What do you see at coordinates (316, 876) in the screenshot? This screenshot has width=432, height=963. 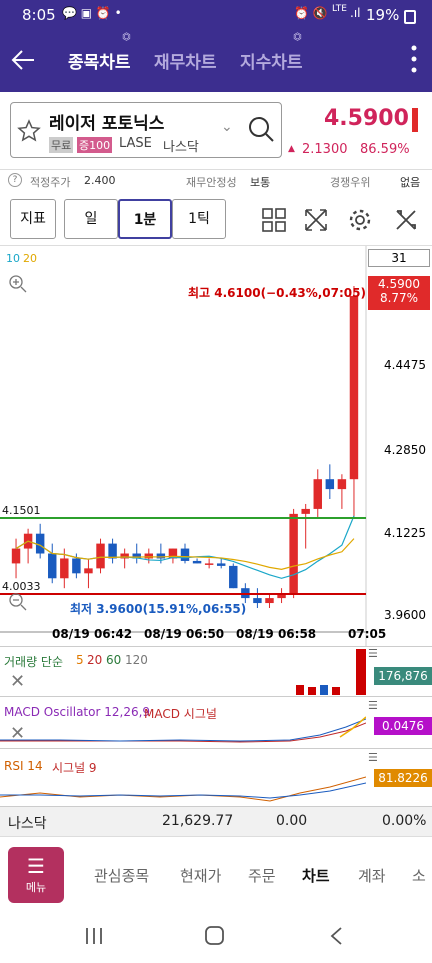 I see `menu-item-chart: 차트` at bounding box center [316, 876].